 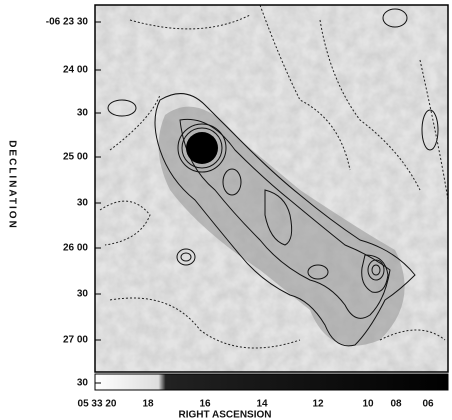 What do you see at coordinates (396, 404) in the screenshot?
I see `x-tick-label: 08` at bounding box center [396, 404].